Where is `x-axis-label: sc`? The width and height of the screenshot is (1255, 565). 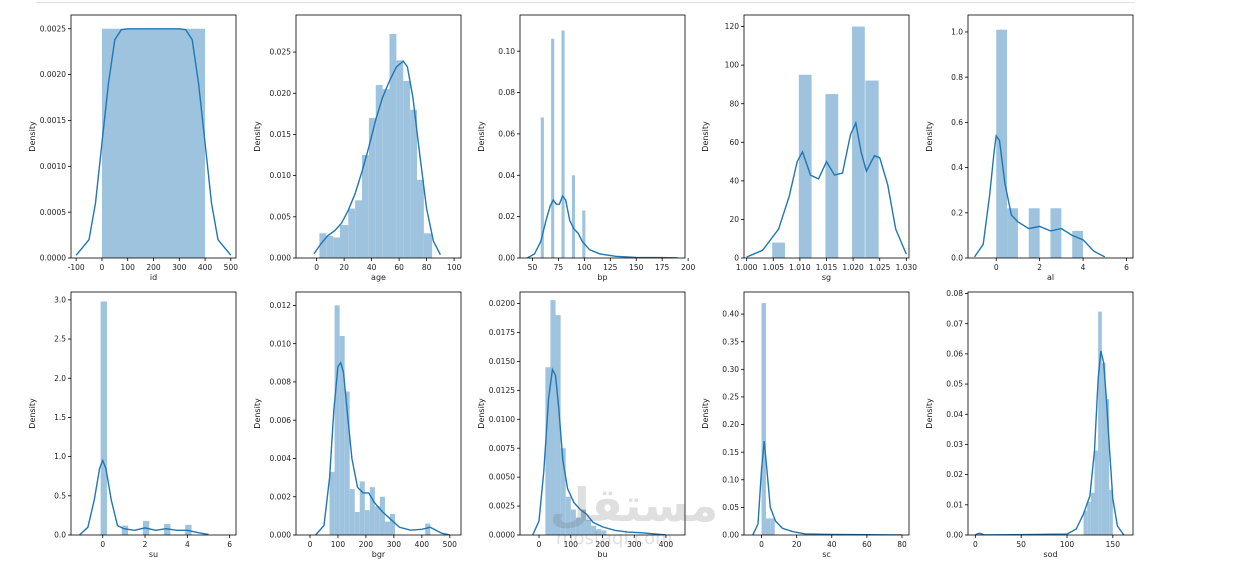 x-axis-label: sc is located at coordinates (826, 554).